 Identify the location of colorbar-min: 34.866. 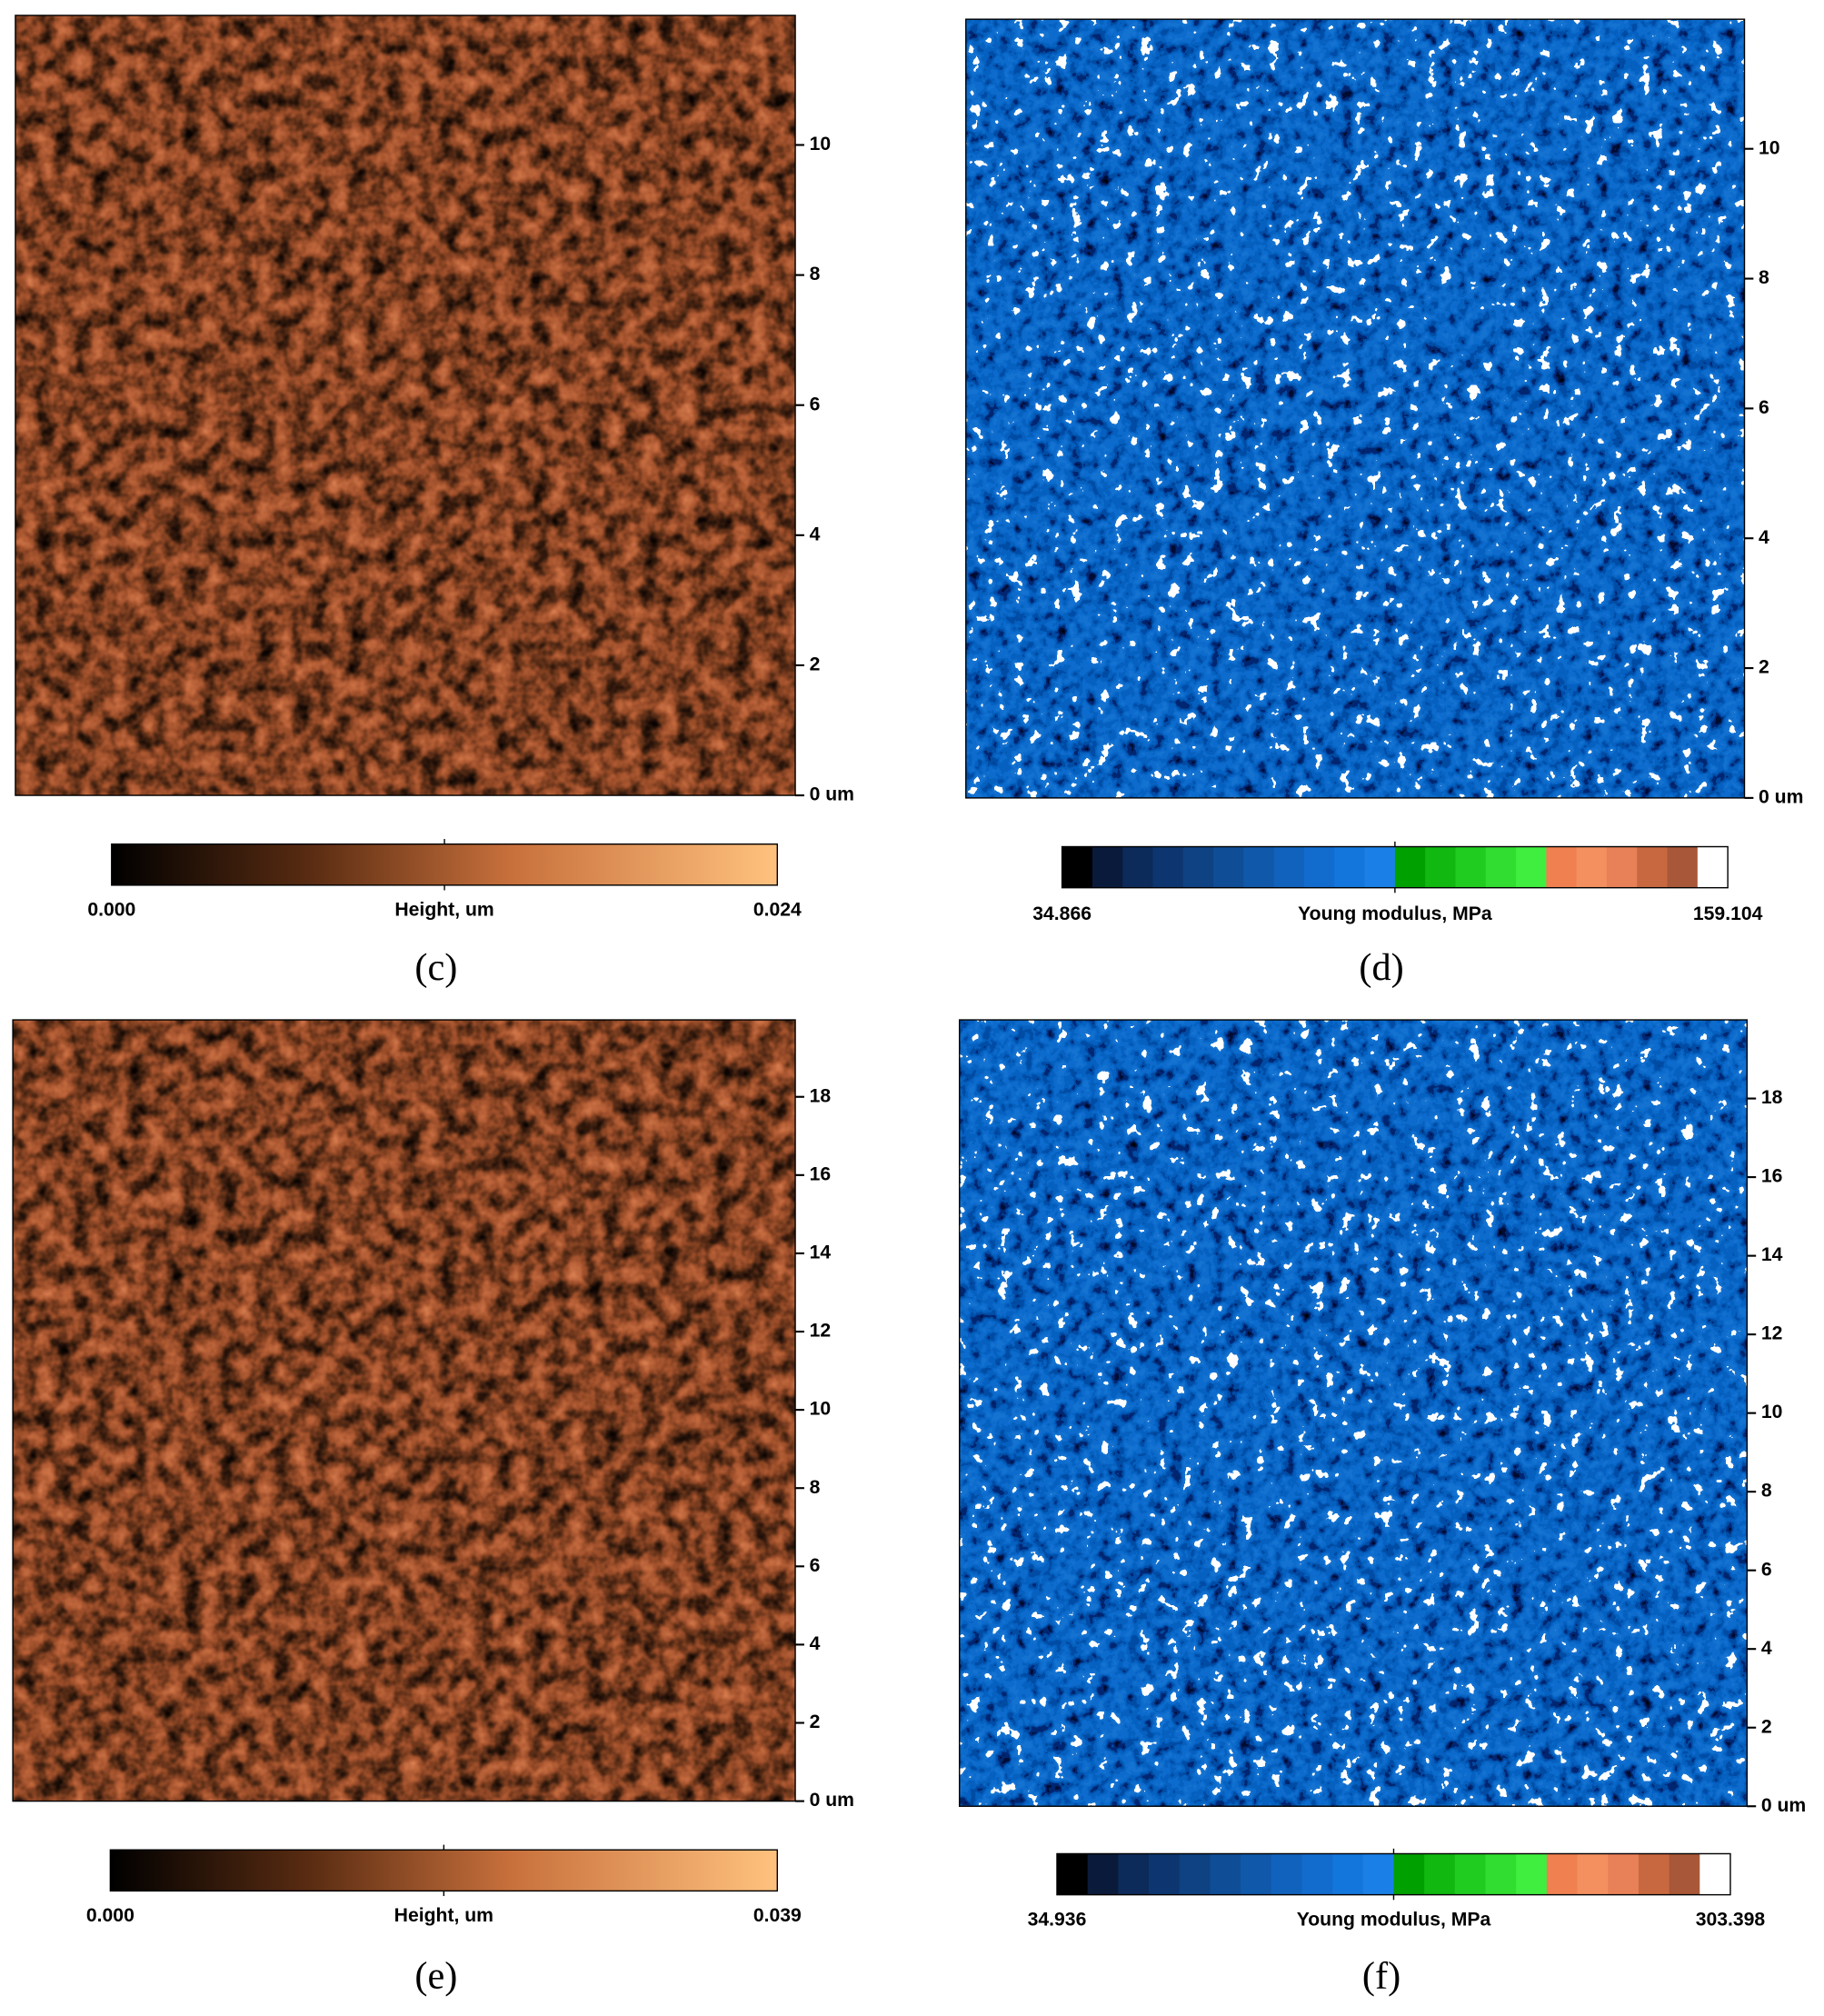
(1061, 914).